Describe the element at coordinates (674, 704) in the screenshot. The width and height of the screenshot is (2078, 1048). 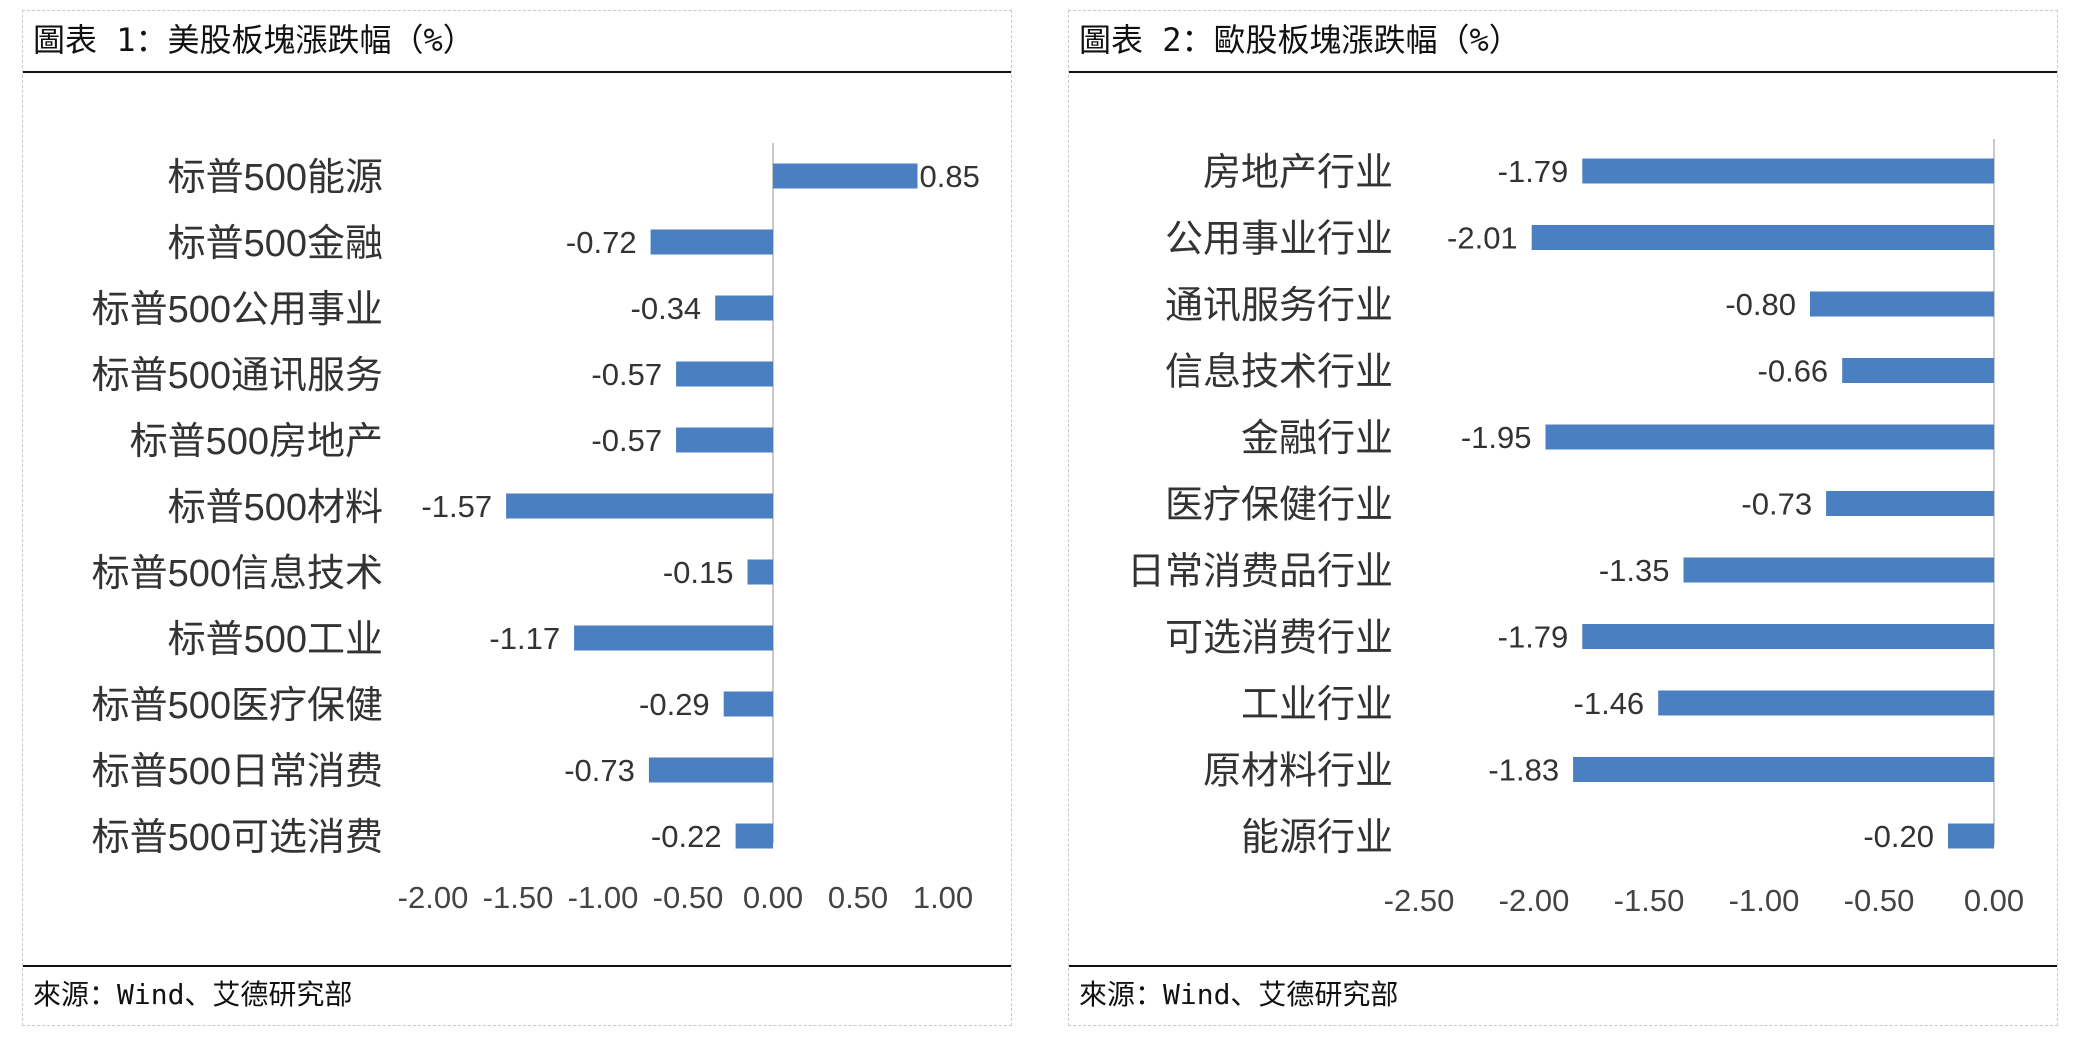
I see `data-label: -0.29` at that location.